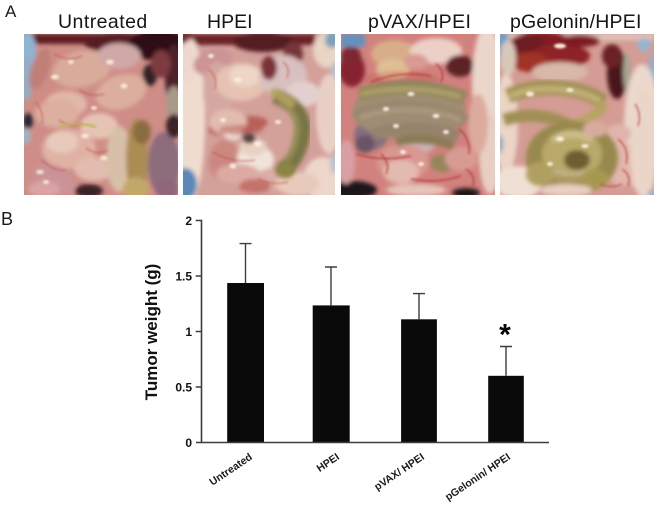 The image size is (657, 505). What do you see at coordinates (183, 387) in the screenshot?
I see `svg-text: 0.5` at bounding box center [183, 387].